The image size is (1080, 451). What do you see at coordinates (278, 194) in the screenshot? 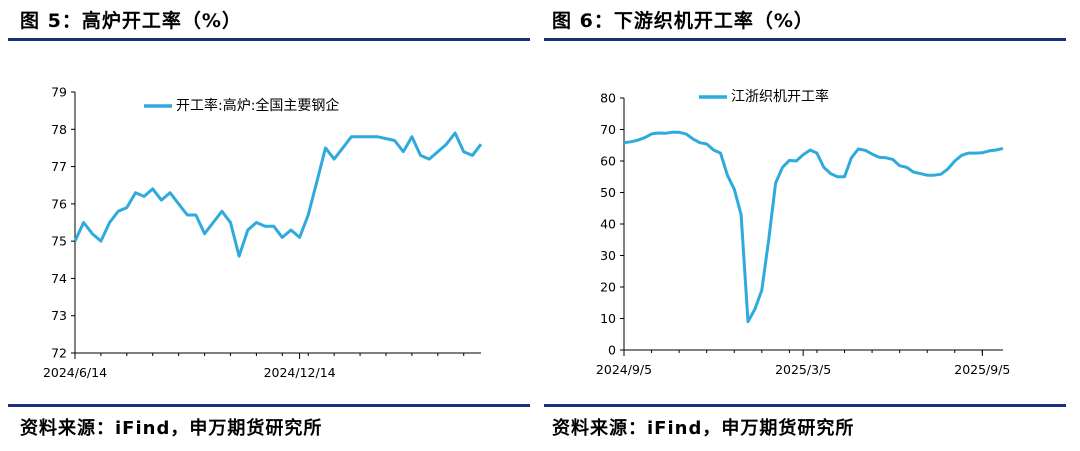
I see `series-line` at bounding box center [278, 194].